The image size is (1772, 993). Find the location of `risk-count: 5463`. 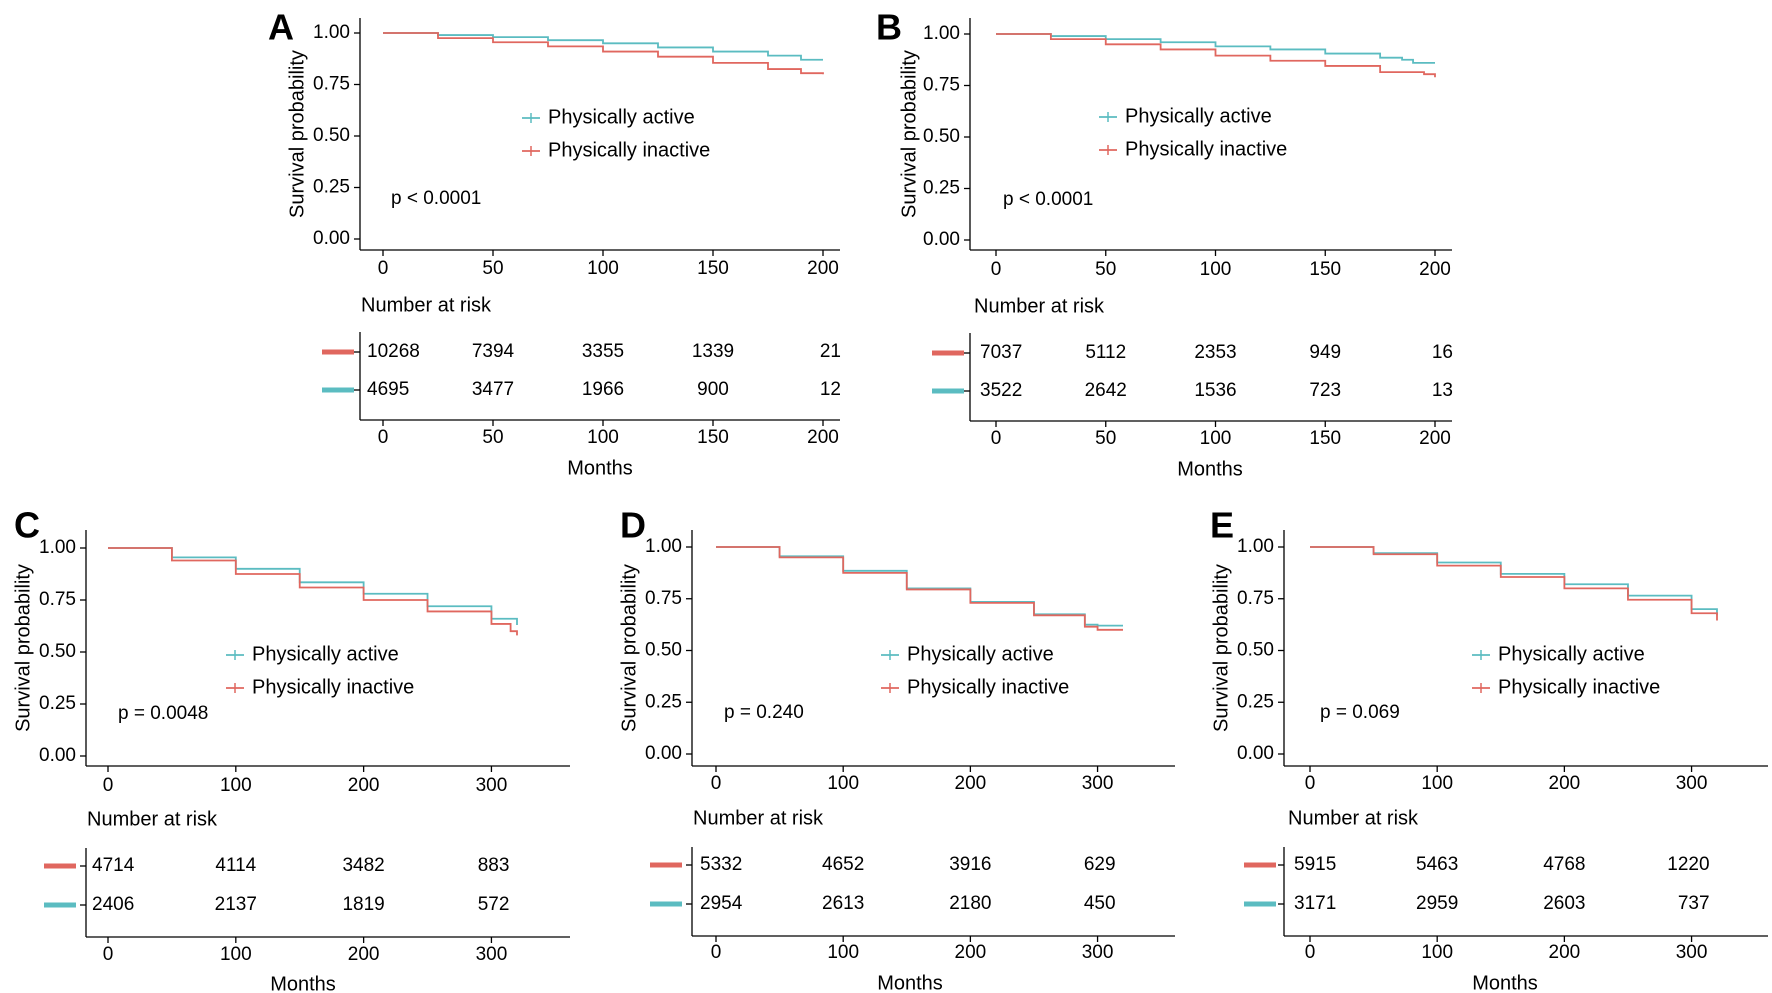

risk-count: 5463 is located at coordinates (1437, 864).